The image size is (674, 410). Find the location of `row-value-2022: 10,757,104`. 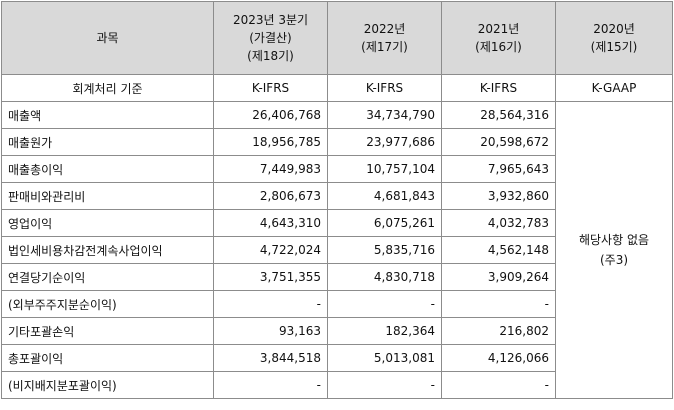

row-value-2022: 10,757,104 is located at coordinates (384, 169).